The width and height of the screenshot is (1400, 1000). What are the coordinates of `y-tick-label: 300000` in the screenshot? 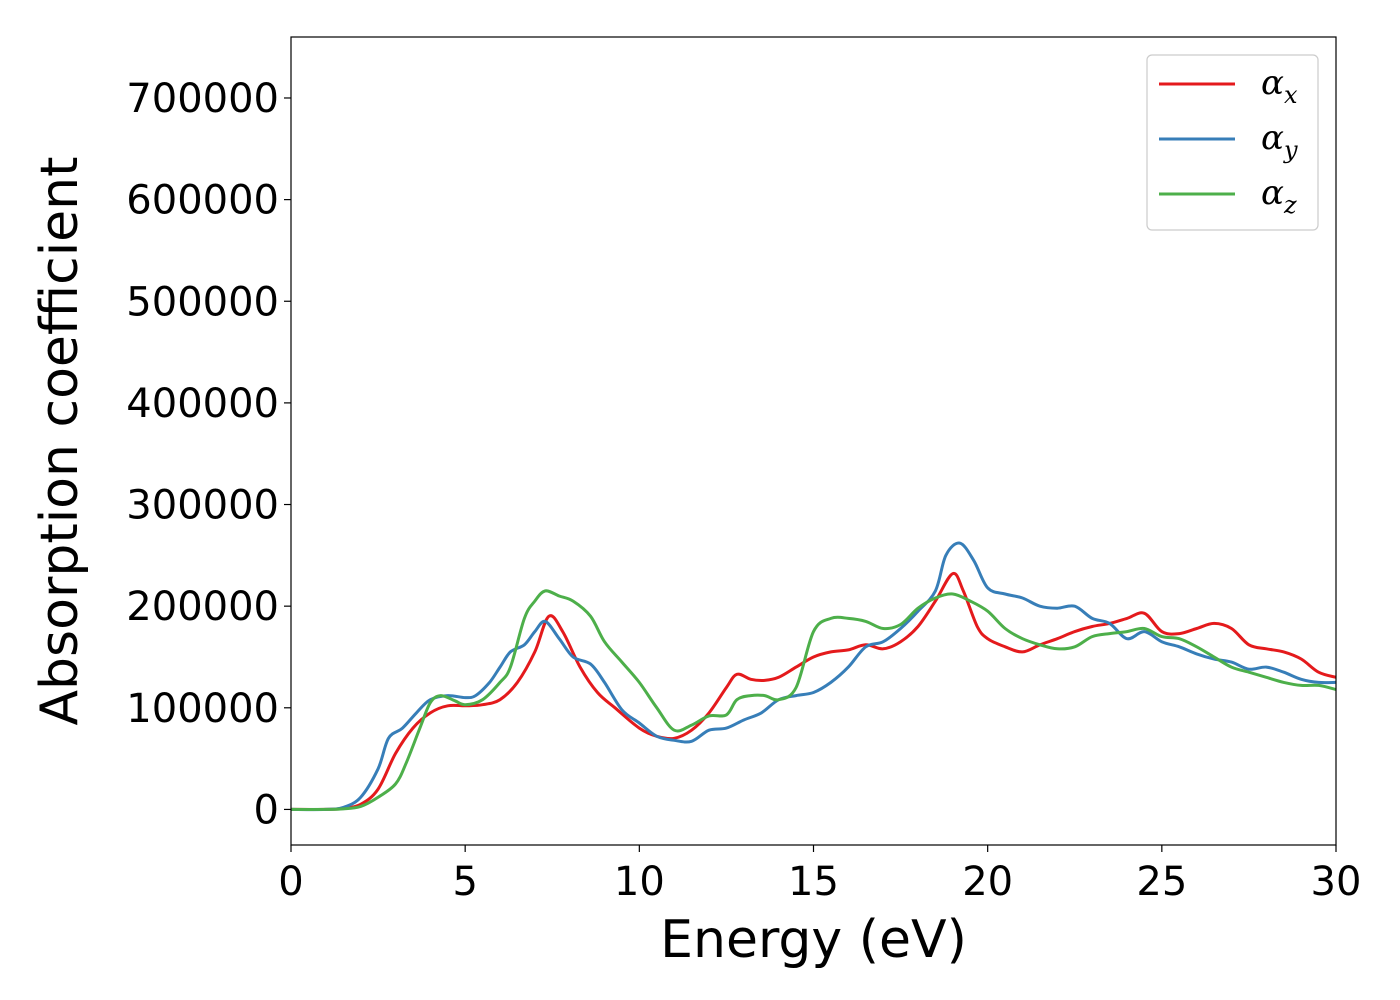 It's located at (202, 506).